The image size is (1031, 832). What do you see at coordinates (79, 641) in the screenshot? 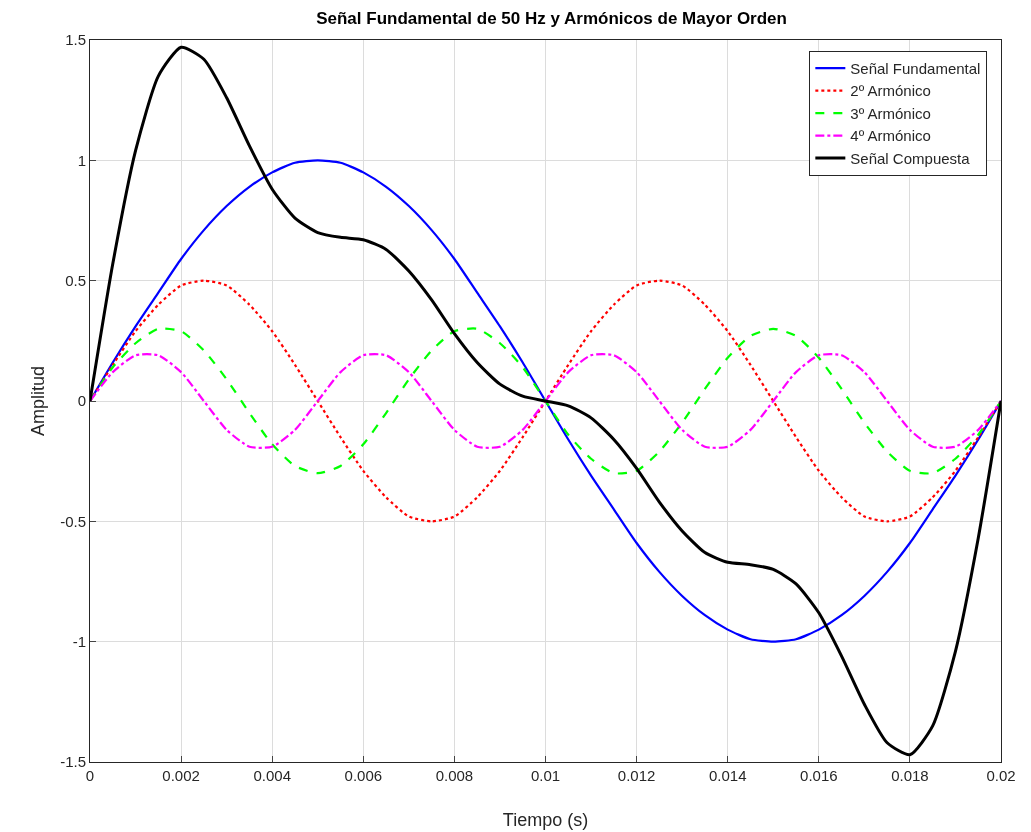
I see `y-tick-label: -1` at bounding box center [79, 641].